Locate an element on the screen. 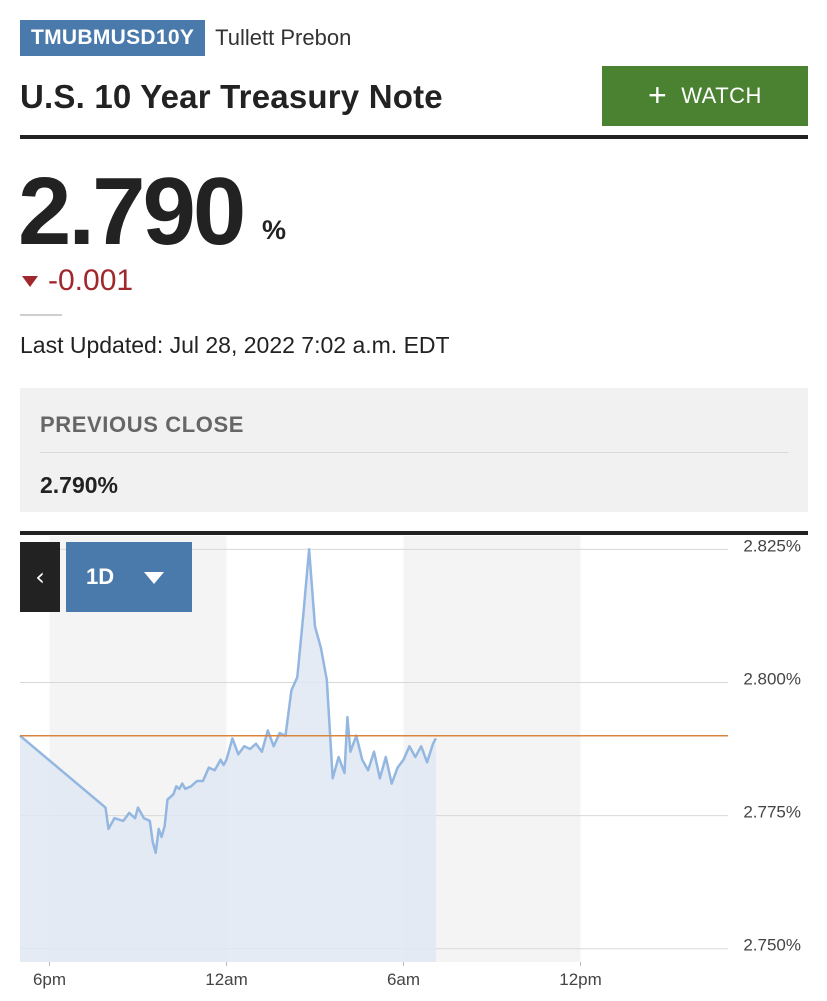  price-change-value: -0.001 is located at coordinates (91, 280).